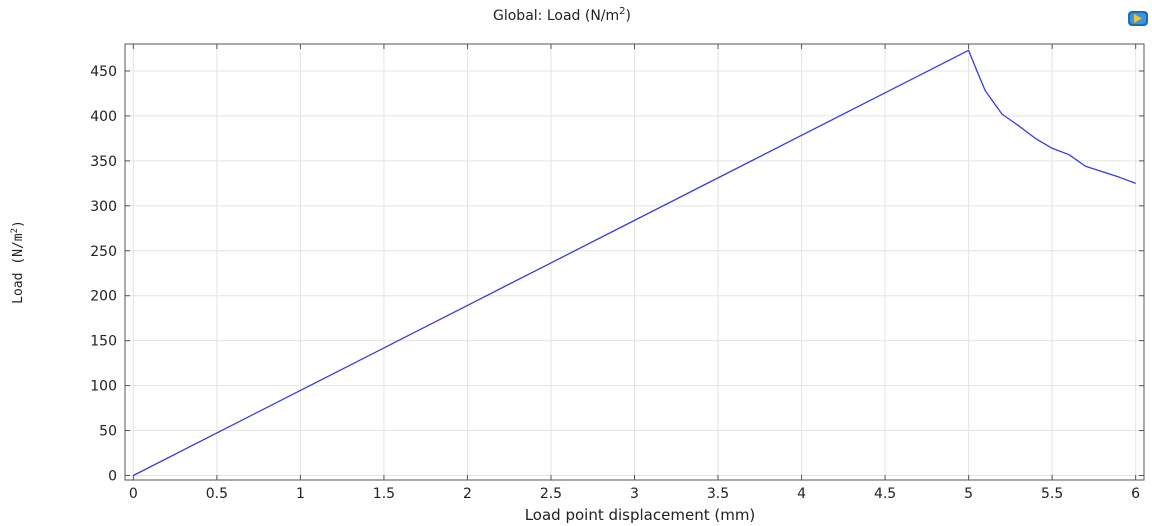 The width and height of the screenshot is (1152, 526). I want to click on x-tick-label: 1.5, so click(384, 494).